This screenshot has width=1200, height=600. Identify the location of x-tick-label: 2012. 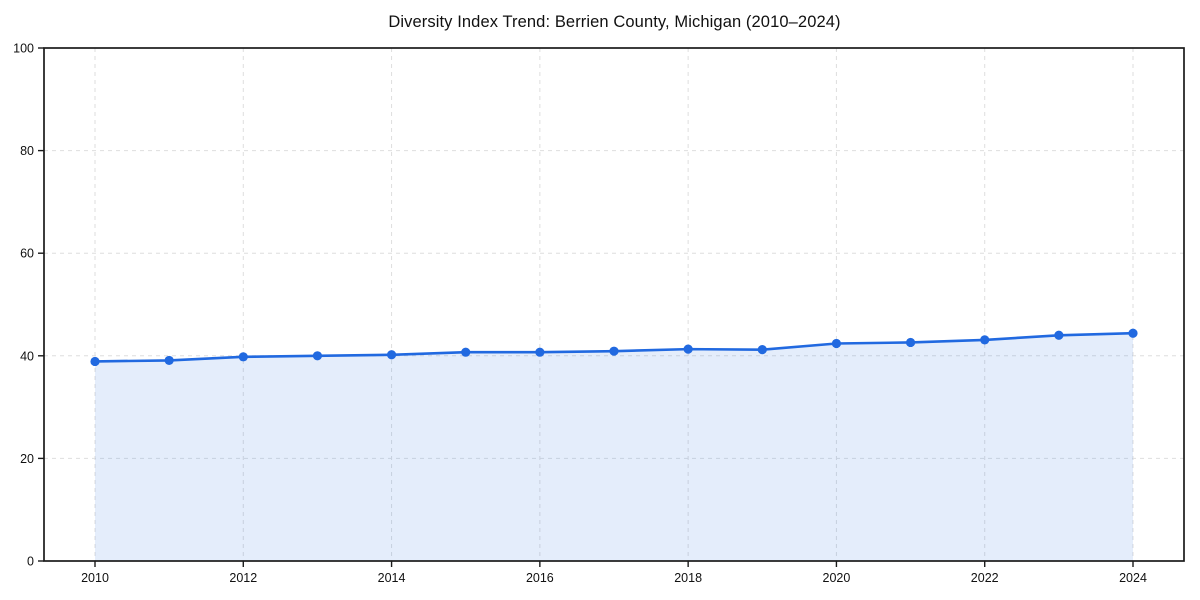
(243, 578).